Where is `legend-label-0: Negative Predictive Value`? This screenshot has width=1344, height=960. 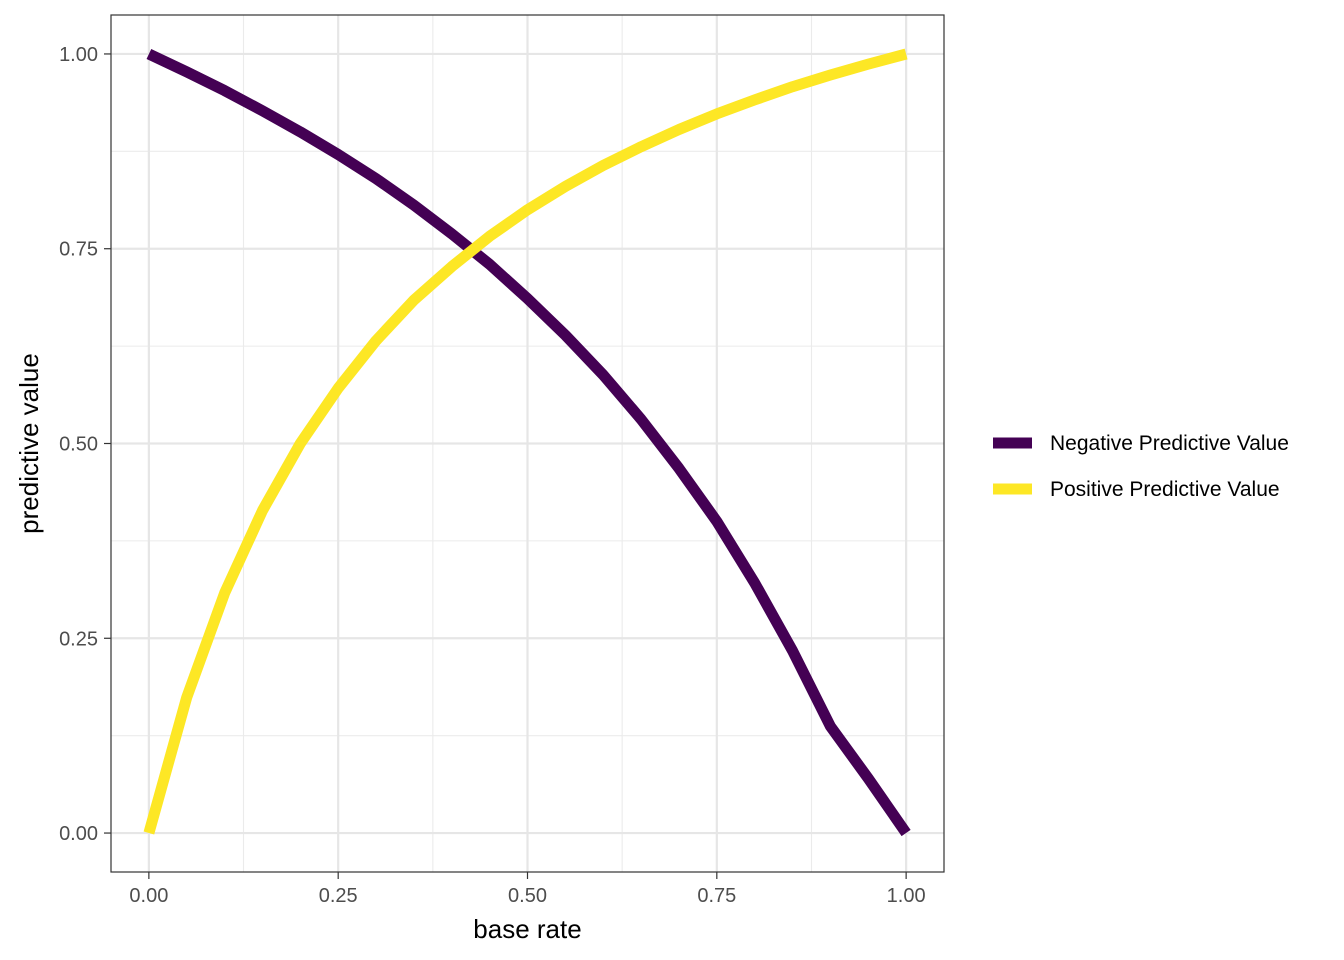
legend-label-0: Negative Predictive Value is located at coordinates (1169, 443).